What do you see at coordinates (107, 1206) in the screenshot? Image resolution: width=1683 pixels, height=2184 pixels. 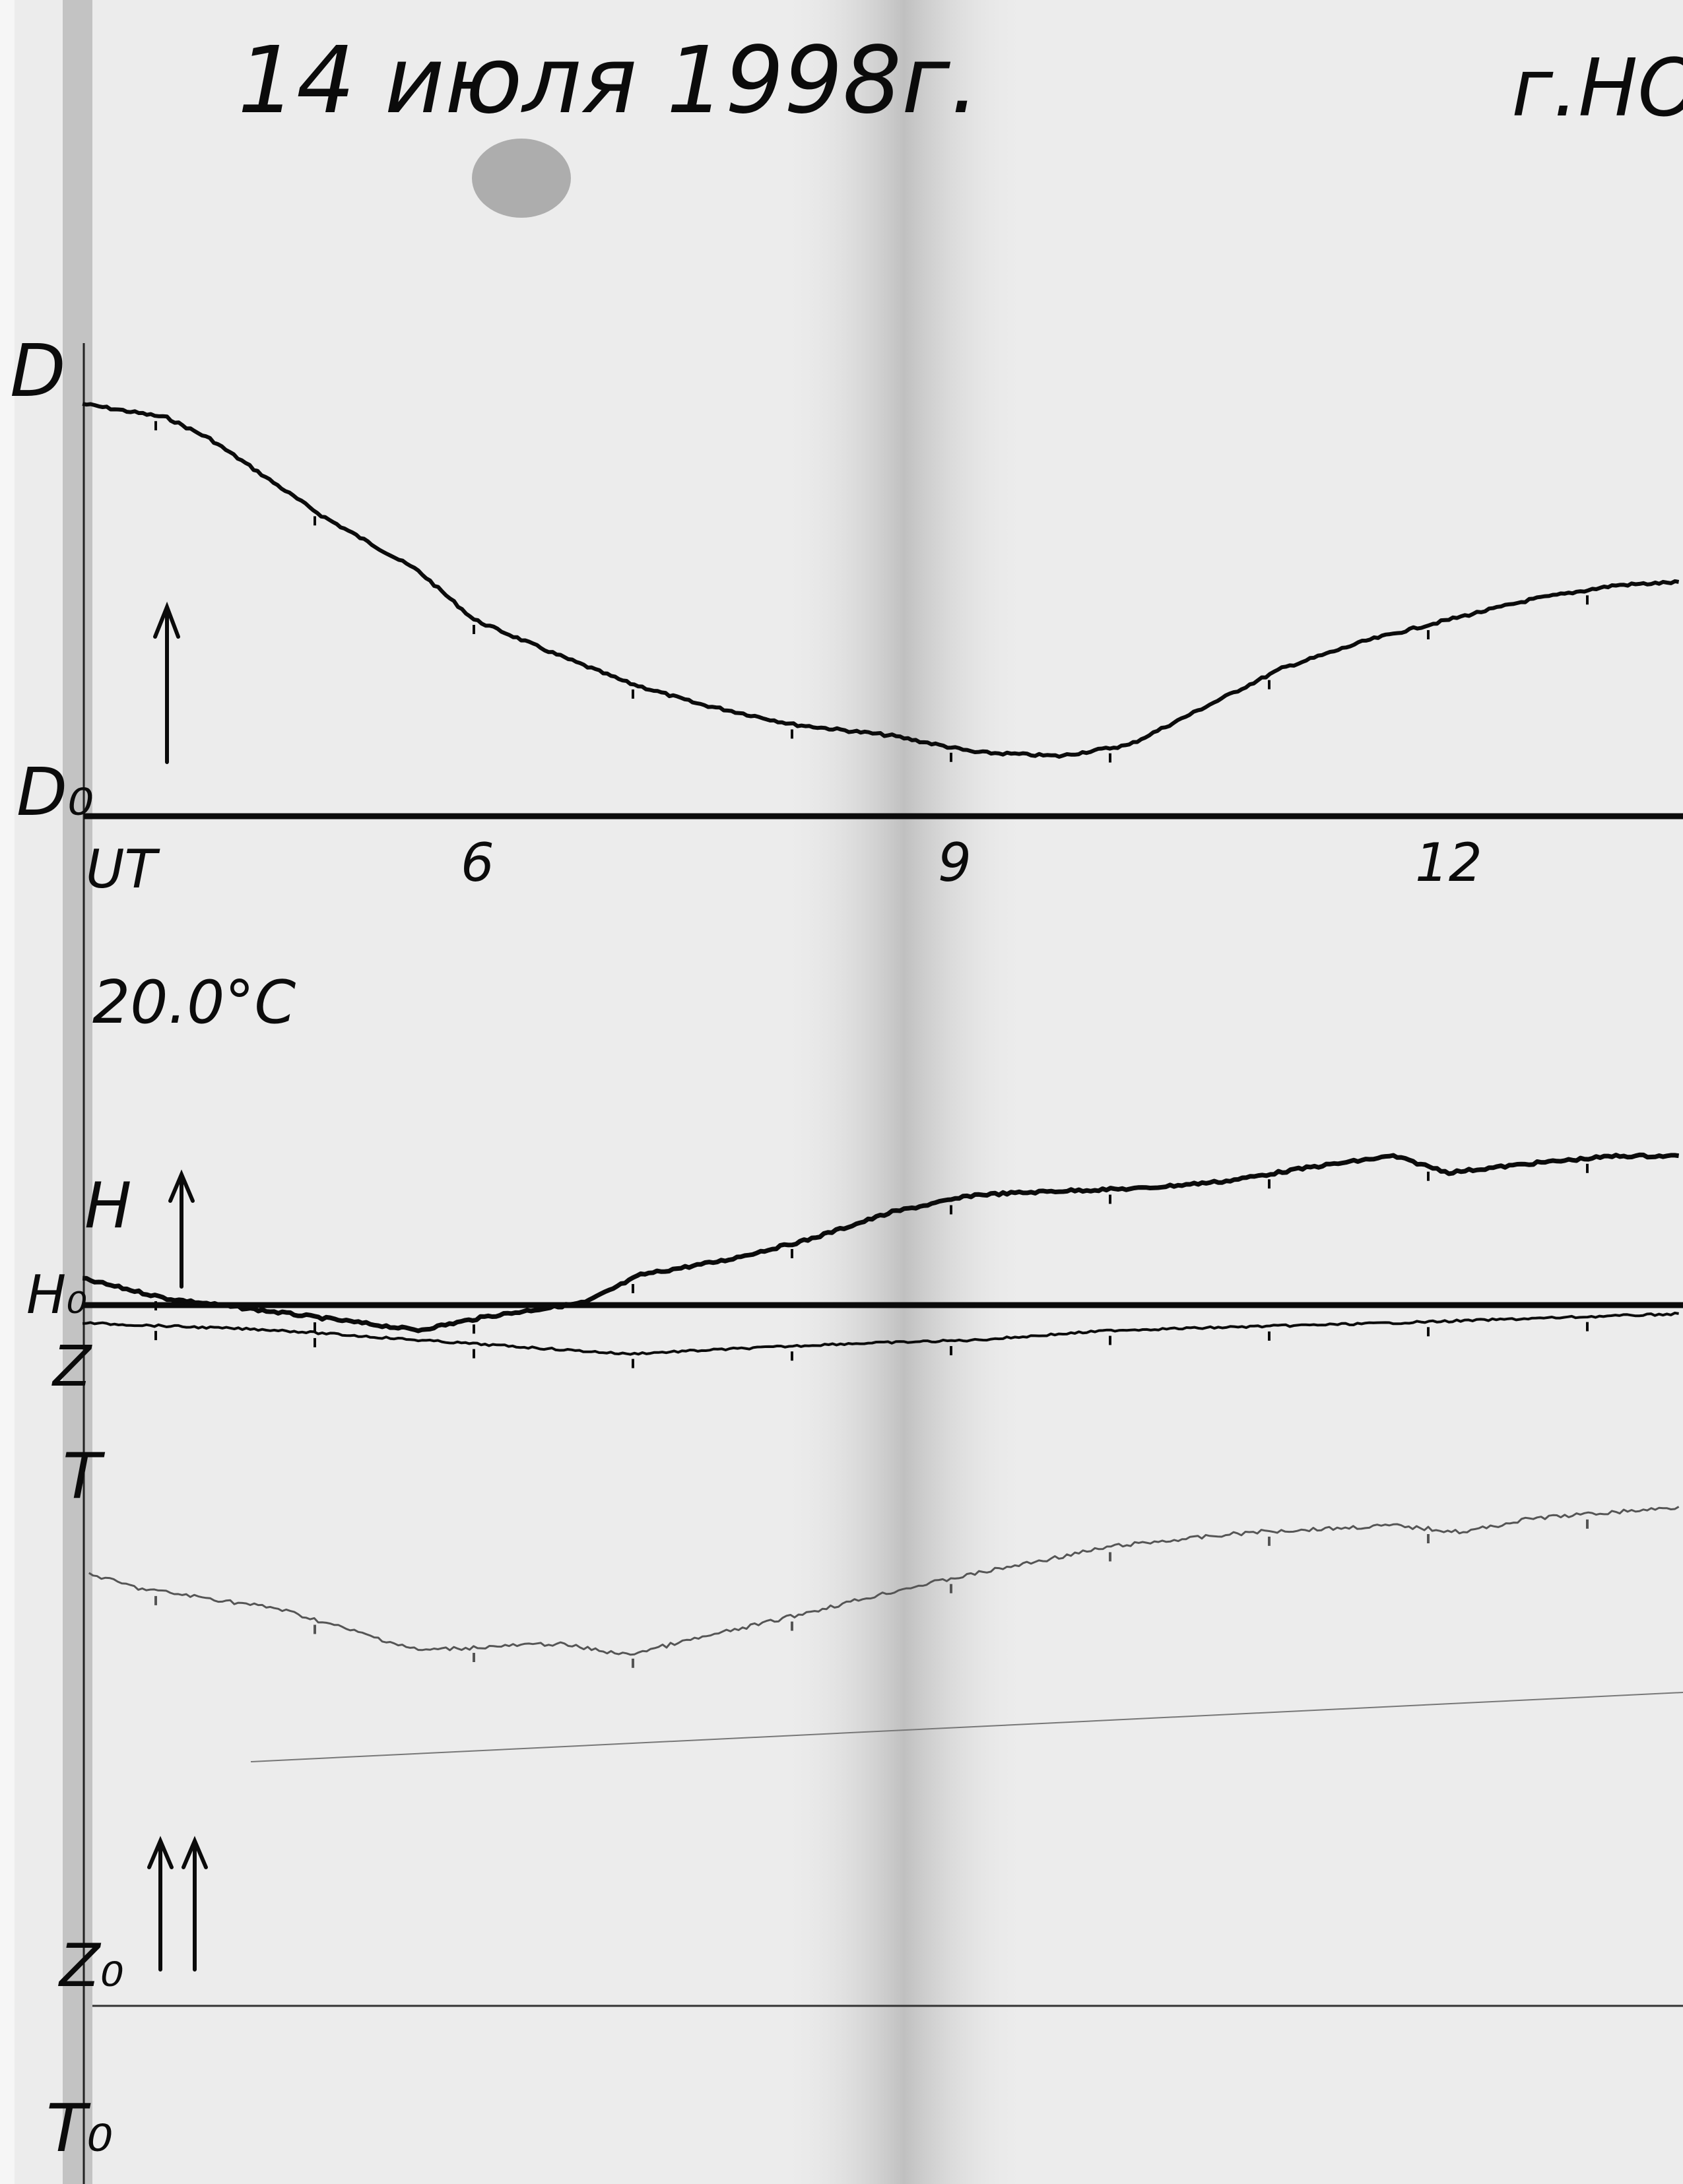 I see `label-h: H` at bounding box center [107, 1206].